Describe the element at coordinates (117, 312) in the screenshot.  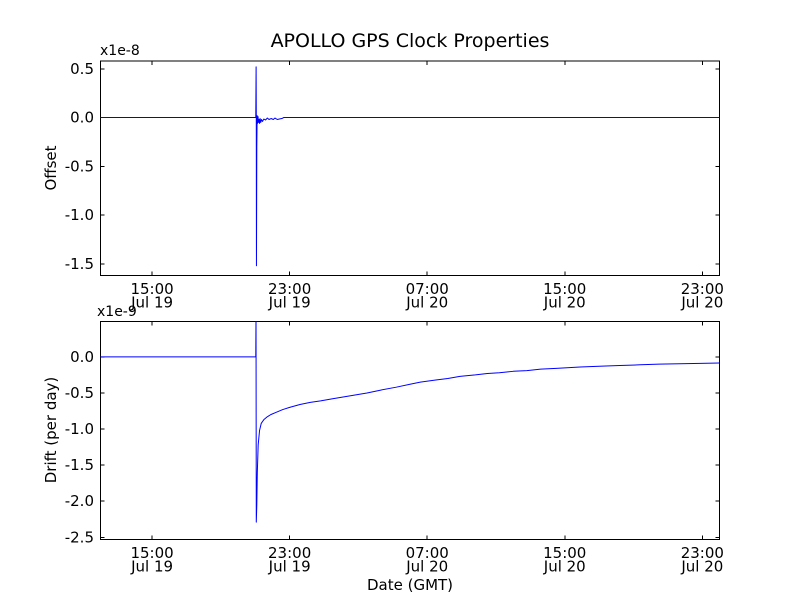
I see `y-scale-offset-text-bottom: x1e-9` at that location.